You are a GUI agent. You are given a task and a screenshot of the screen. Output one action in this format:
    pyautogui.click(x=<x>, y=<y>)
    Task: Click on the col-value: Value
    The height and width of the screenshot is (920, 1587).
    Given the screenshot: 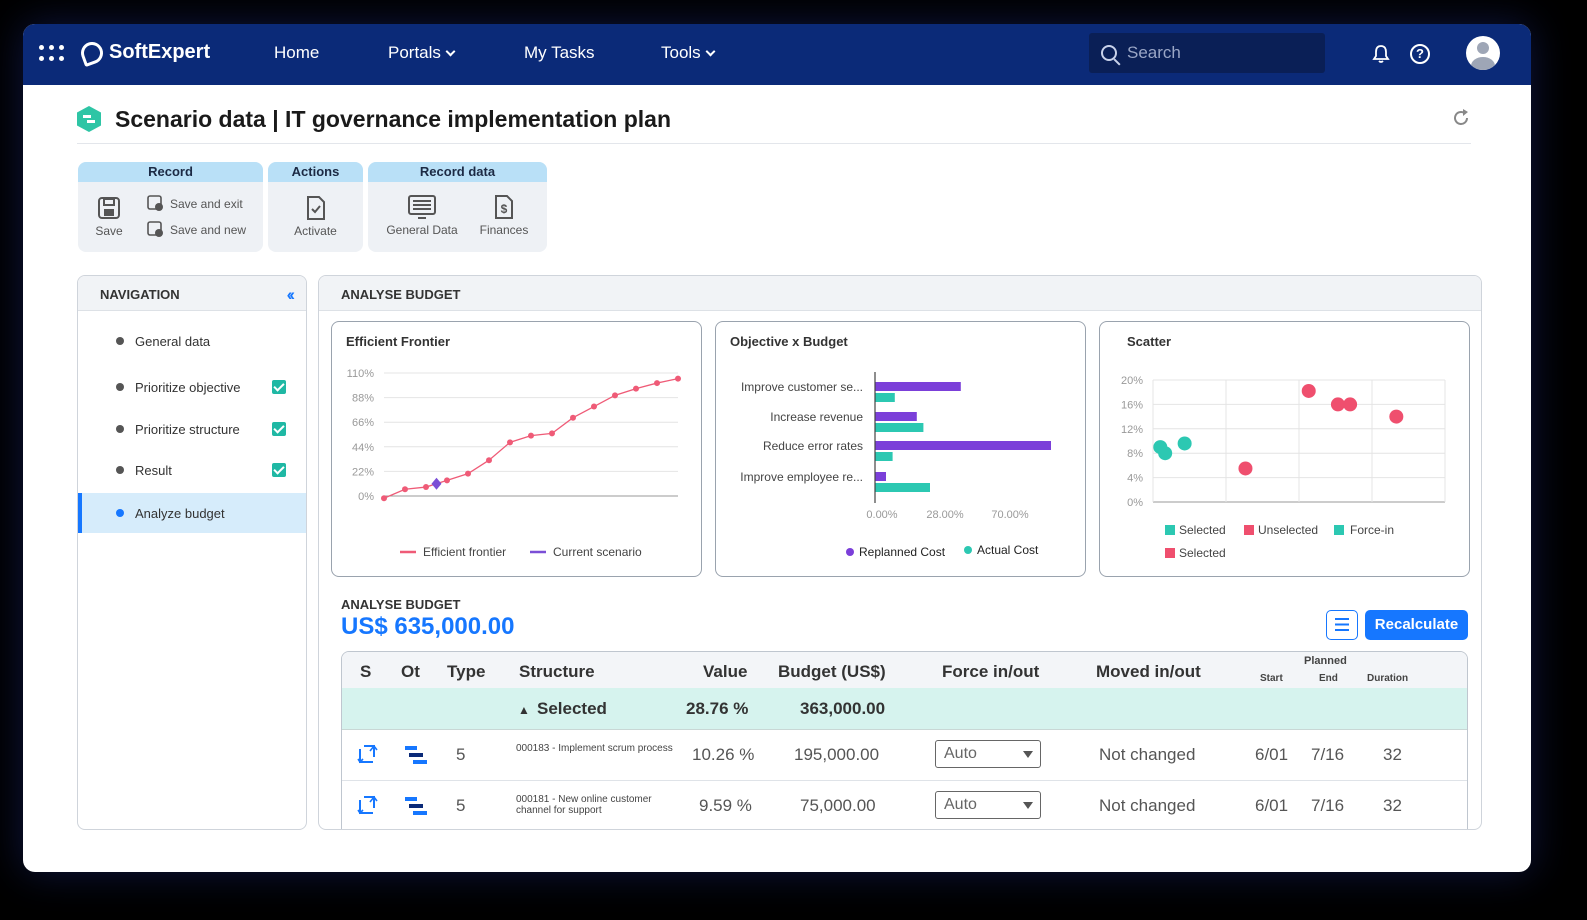 What is the action you would take?
    pyautogui.click(x=725, y=671)
    